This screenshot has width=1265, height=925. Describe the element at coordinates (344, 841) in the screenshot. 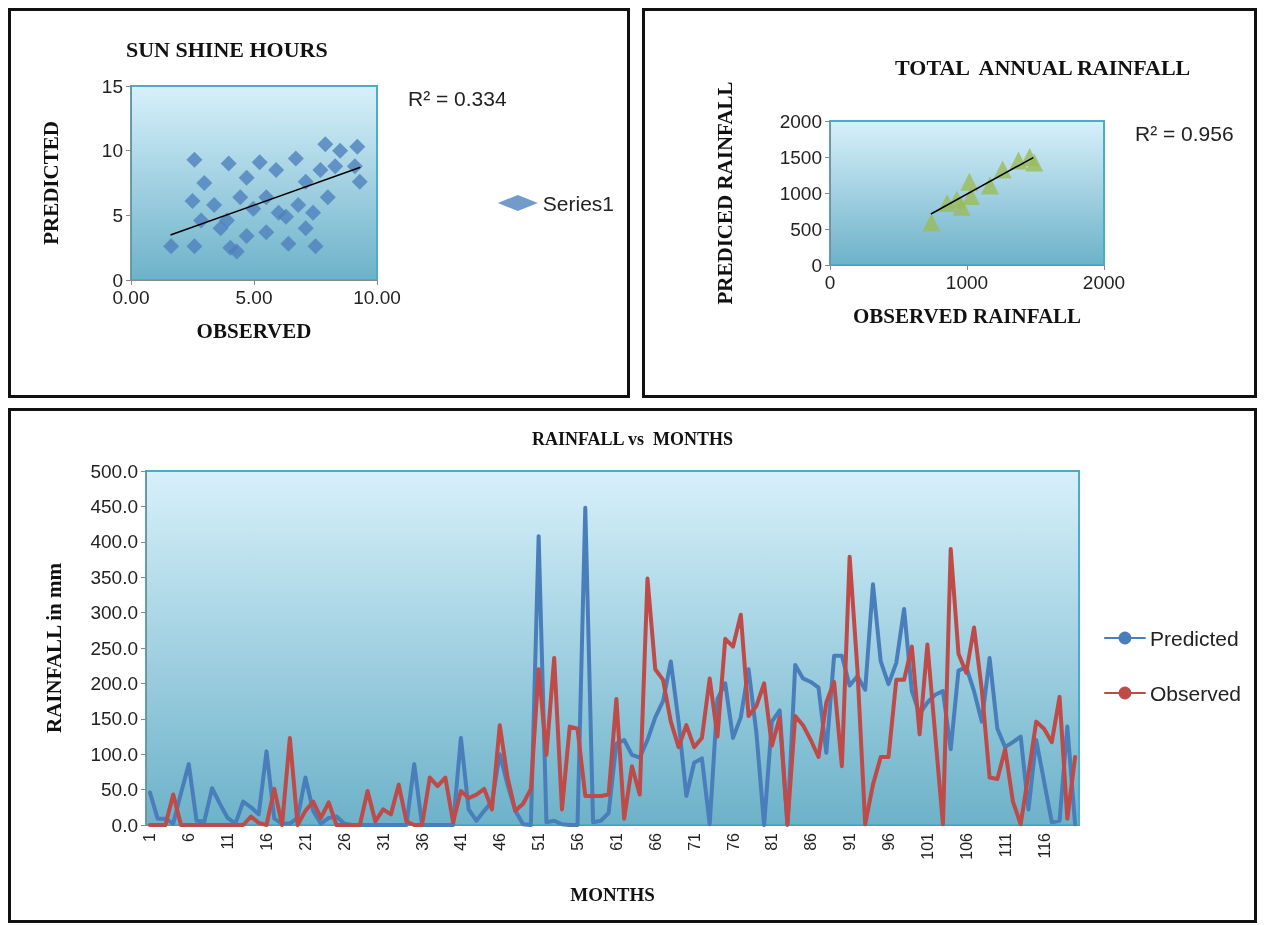

I see `x-tick-label: 26` at that location.